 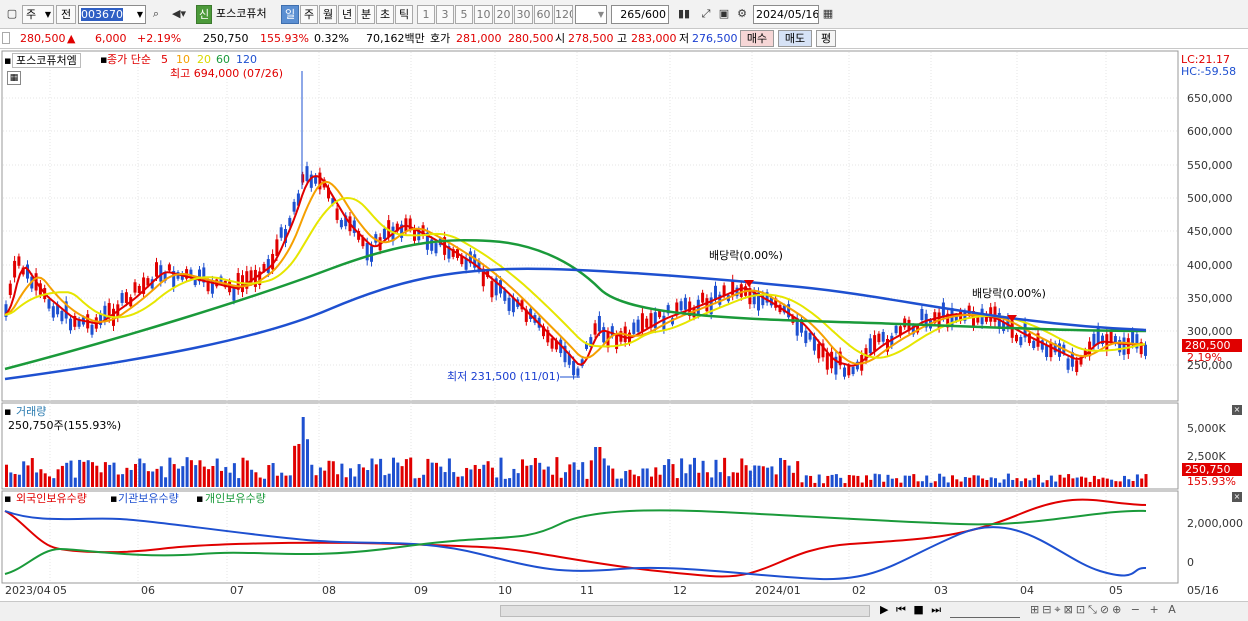 What do you see at coordinates (366, 14) in the screenshot?
I see `period-minute: 분` at bounding box center [366, 14].